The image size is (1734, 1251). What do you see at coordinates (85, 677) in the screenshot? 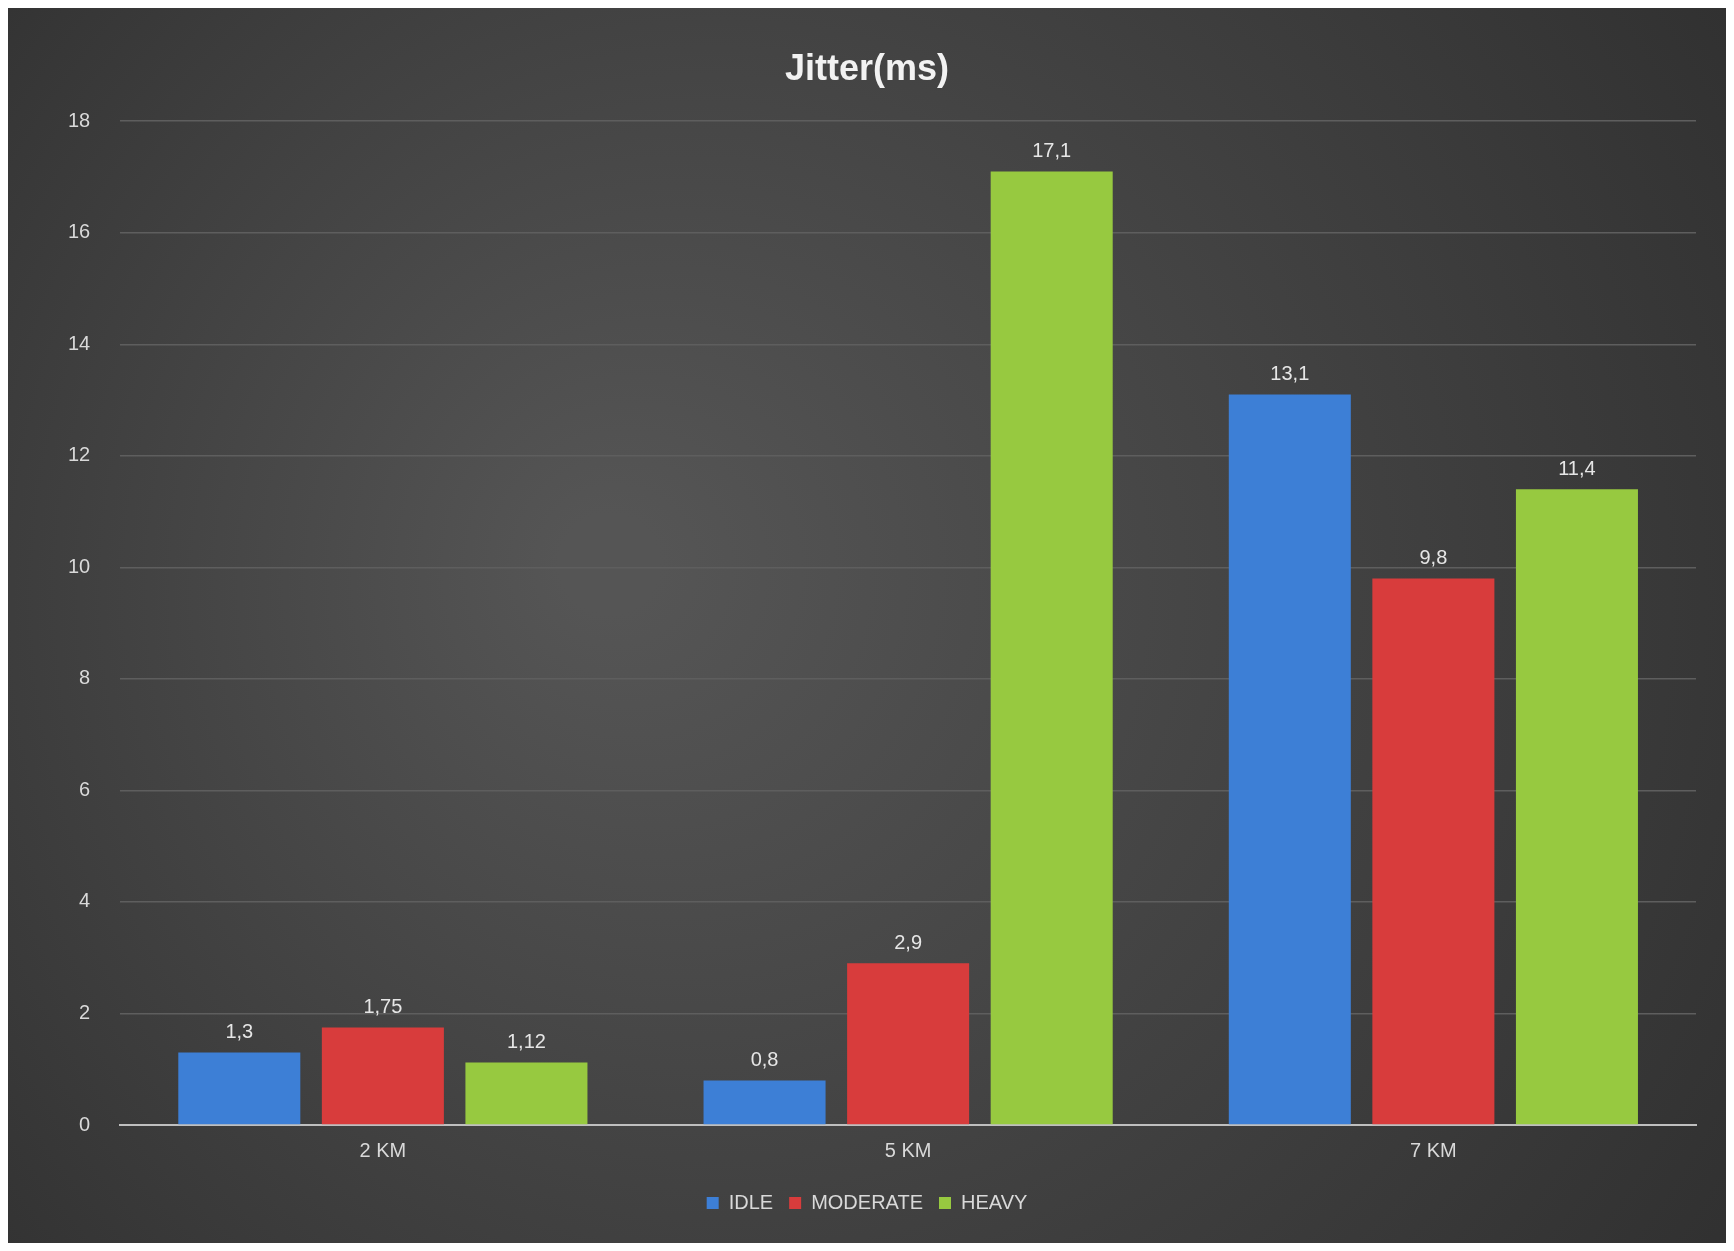
I see `y-tick-label: 8` at bounding box center [85, 677].